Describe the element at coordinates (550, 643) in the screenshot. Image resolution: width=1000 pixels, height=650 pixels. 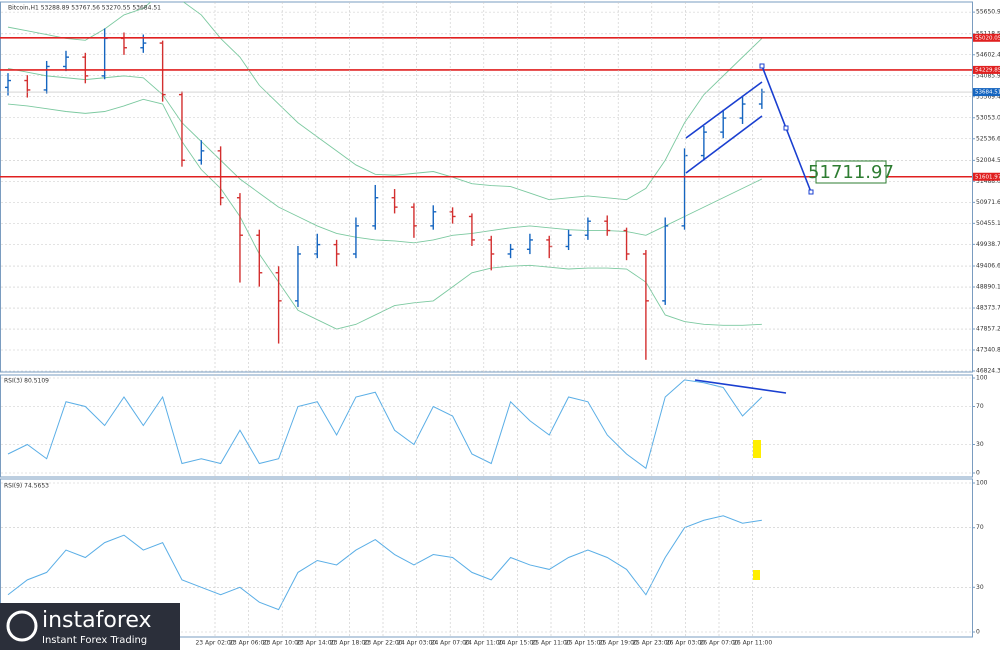
I see `x-tick-label: 25 Apr 11:00` at that location.